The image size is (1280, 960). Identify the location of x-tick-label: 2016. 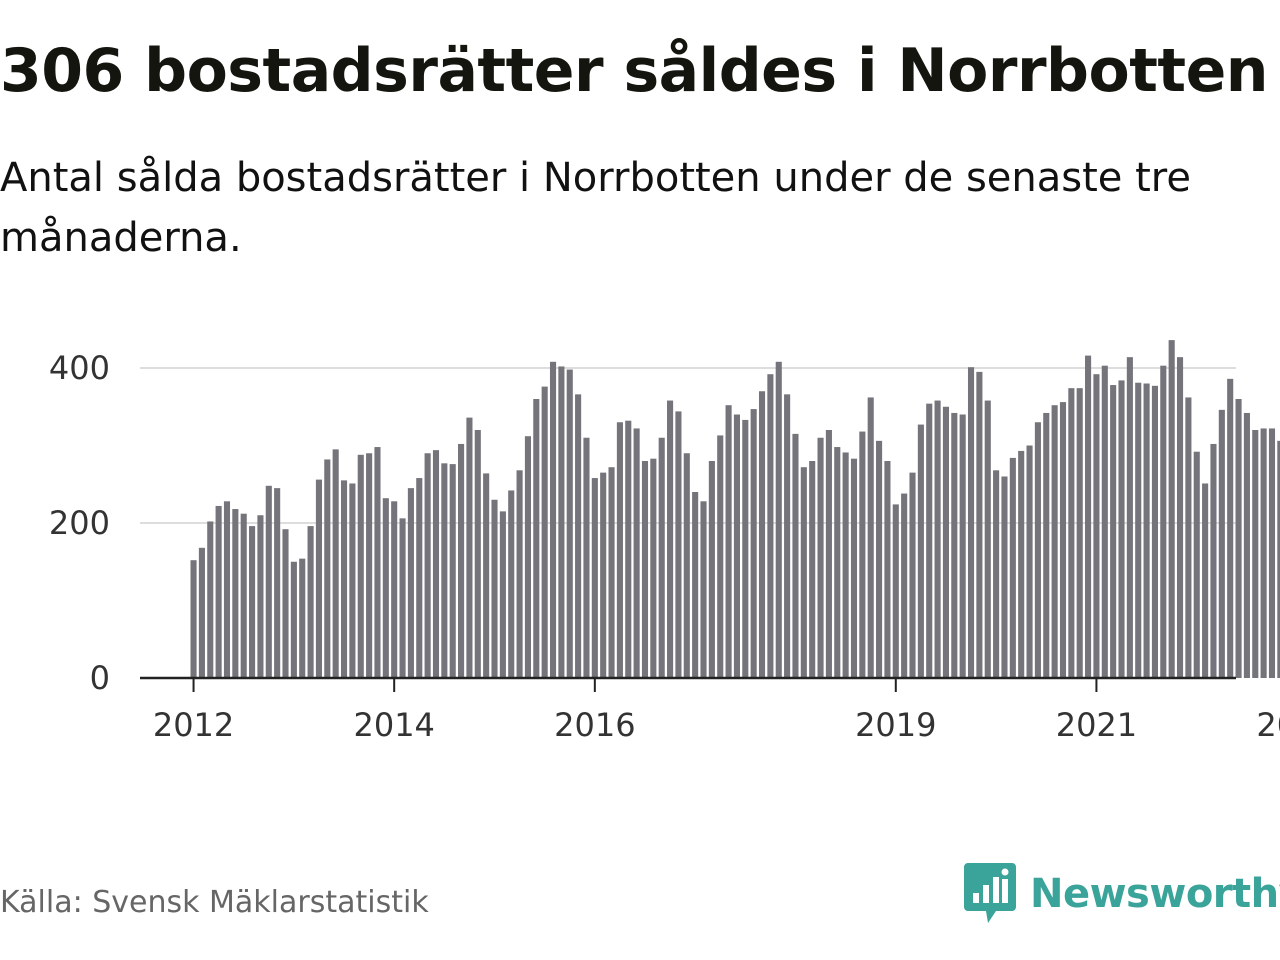
(594, 725).